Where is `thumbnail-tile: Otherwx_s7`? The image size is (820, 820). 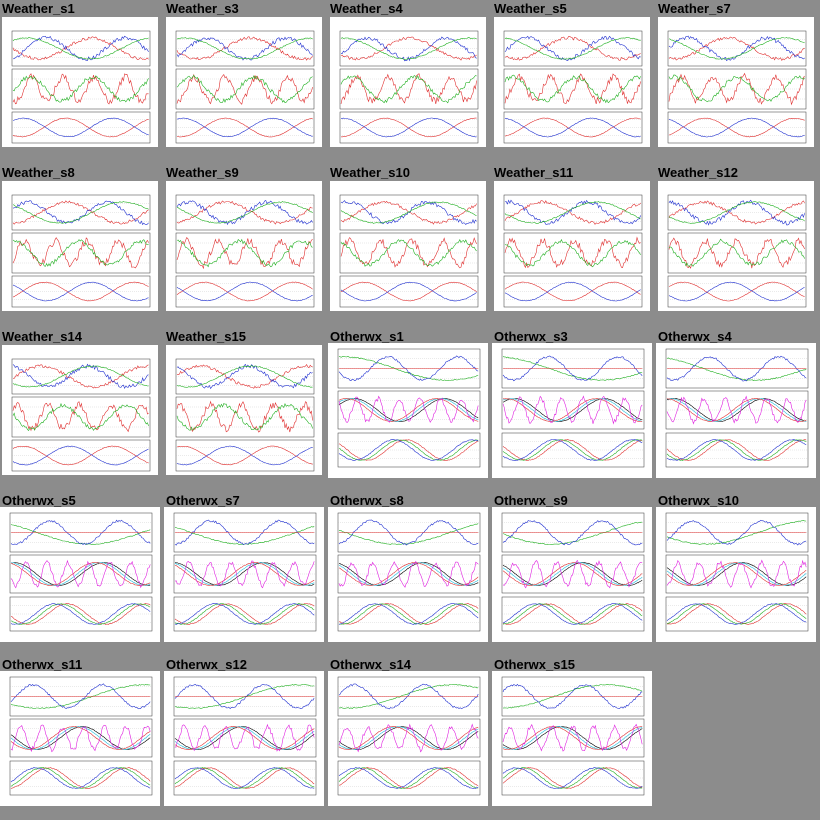 thumbnail-tile: Otherwx_s7 is located at coordinates (244, 572).